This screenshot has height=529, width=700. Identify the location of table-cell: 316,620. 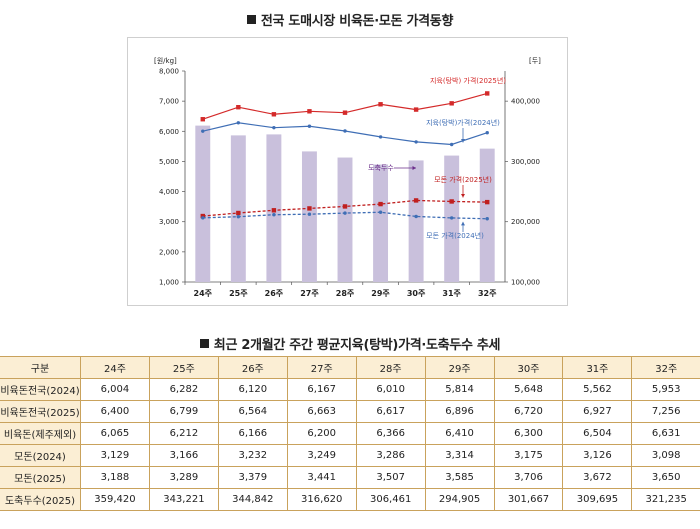
(321, 499).